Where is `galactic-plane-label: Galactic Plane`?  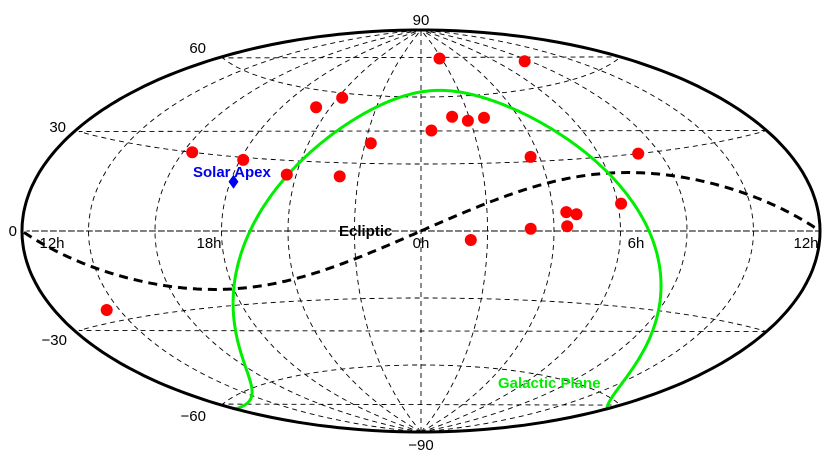
galactic-plane-label: Galactic Plane is located at coordinates (549, 383).